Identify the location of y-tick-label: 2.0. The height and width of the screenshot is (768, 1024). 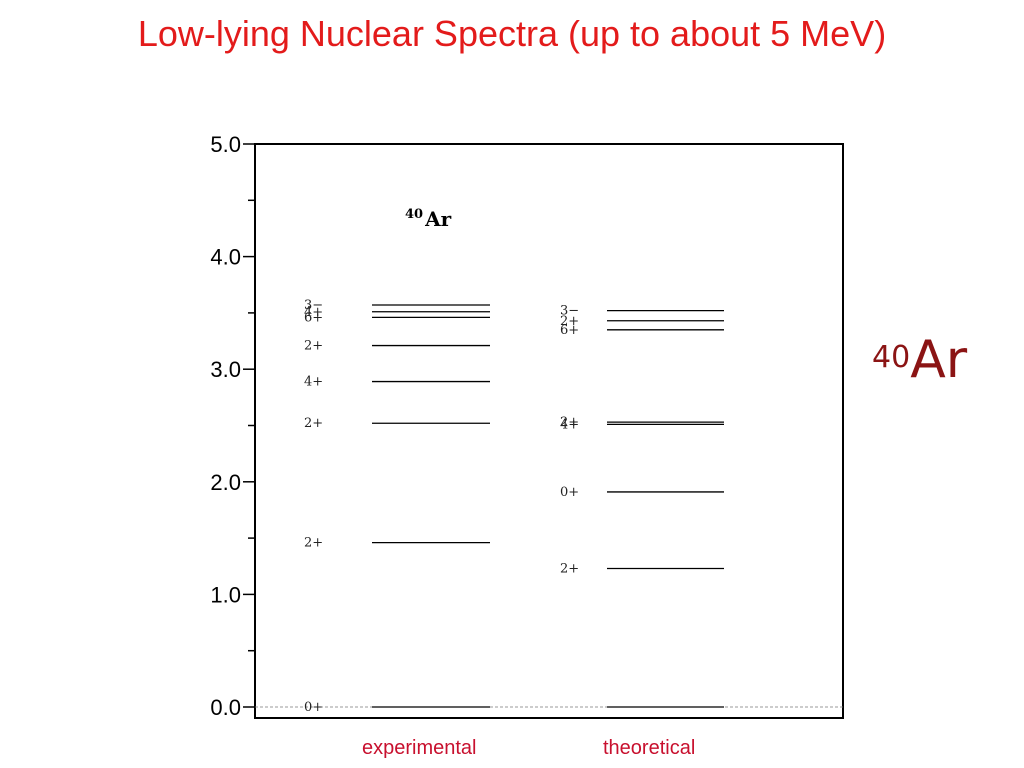
(225, 482).